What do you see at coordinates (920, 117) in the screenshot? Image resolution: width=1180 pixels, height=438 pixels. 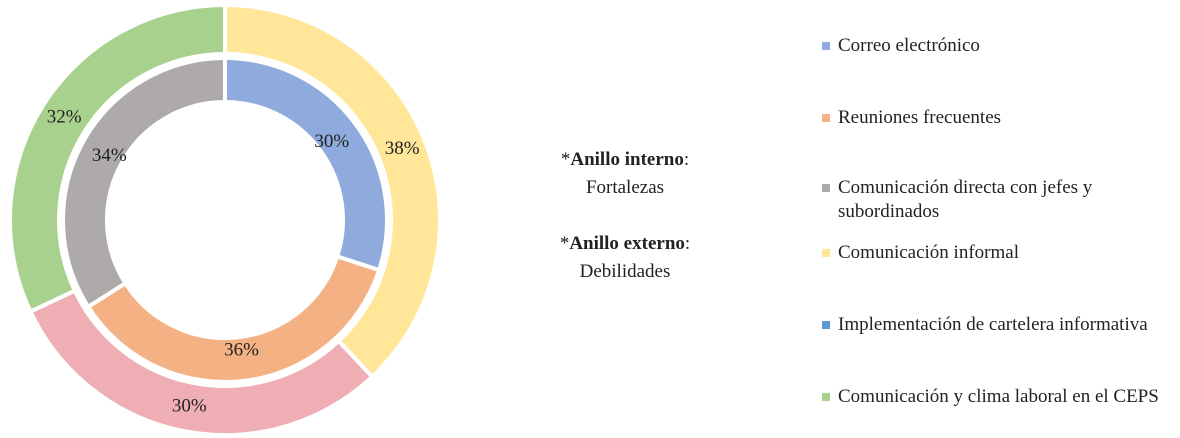 I see `legend-label: Reuniones frecuentes` at bounding box center [920, 117].